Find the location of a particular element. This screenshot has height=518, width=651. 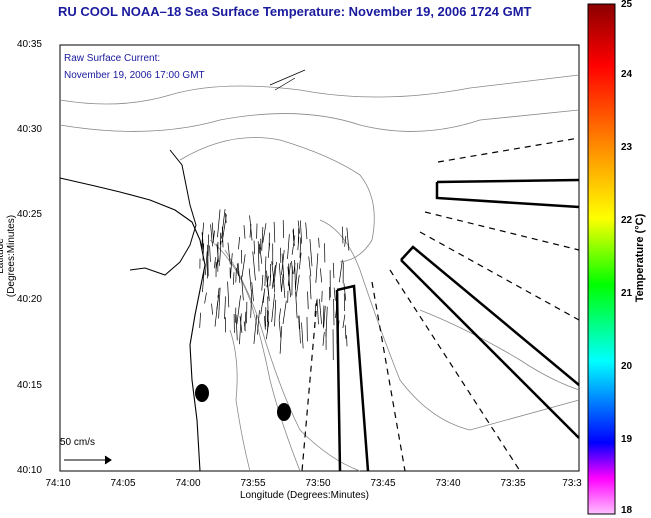

site-marker is located at coordinates (202, 393).